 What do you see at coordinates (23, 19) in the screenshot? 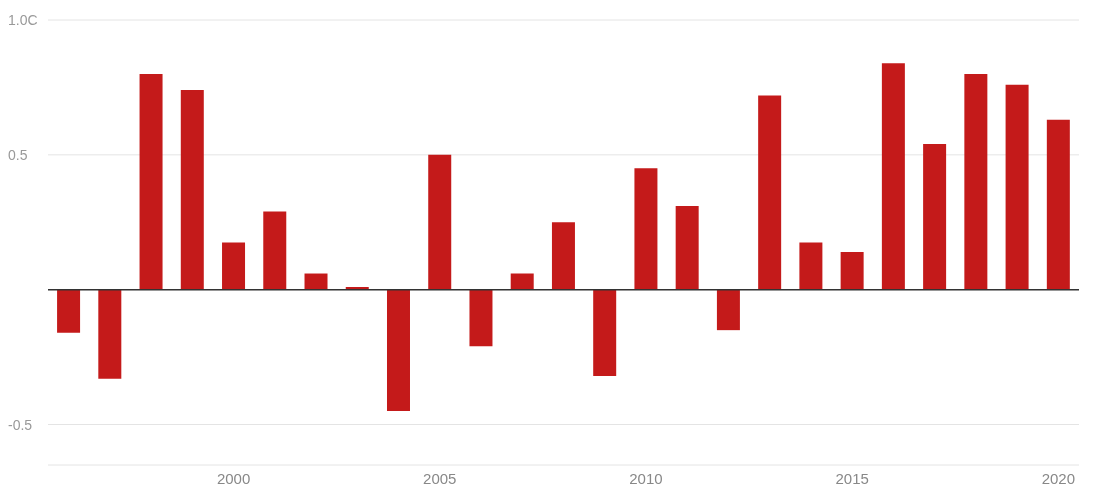
I see `y-tick-label: 1.0C` at bounding box center [23, 19].